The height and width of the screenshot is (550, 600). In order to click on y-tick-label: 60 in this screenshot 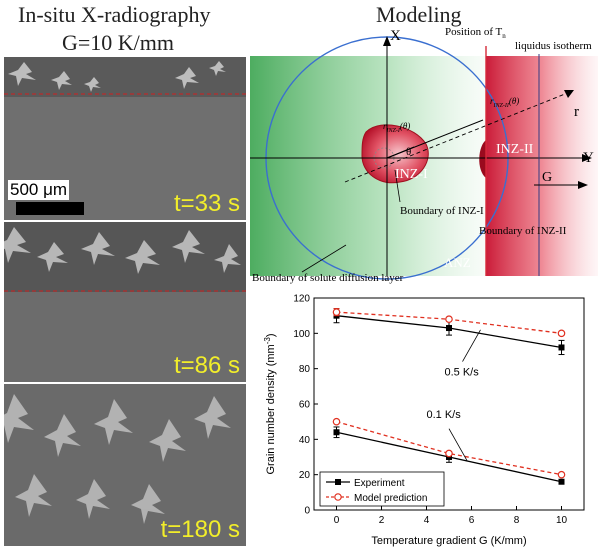, I will do `click(305, 405)`.